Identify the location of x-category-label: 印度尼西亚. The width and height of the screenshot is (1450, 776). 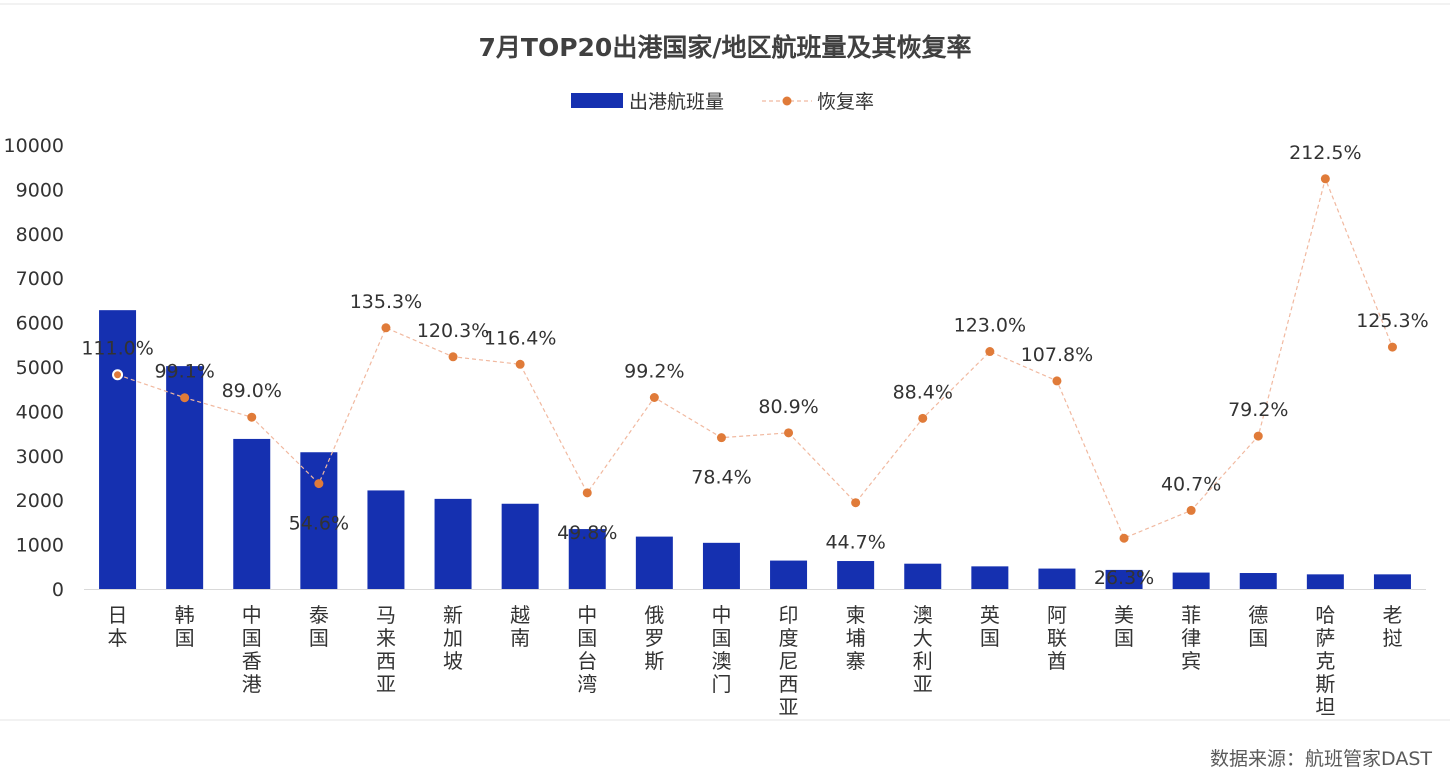
(789, 661).